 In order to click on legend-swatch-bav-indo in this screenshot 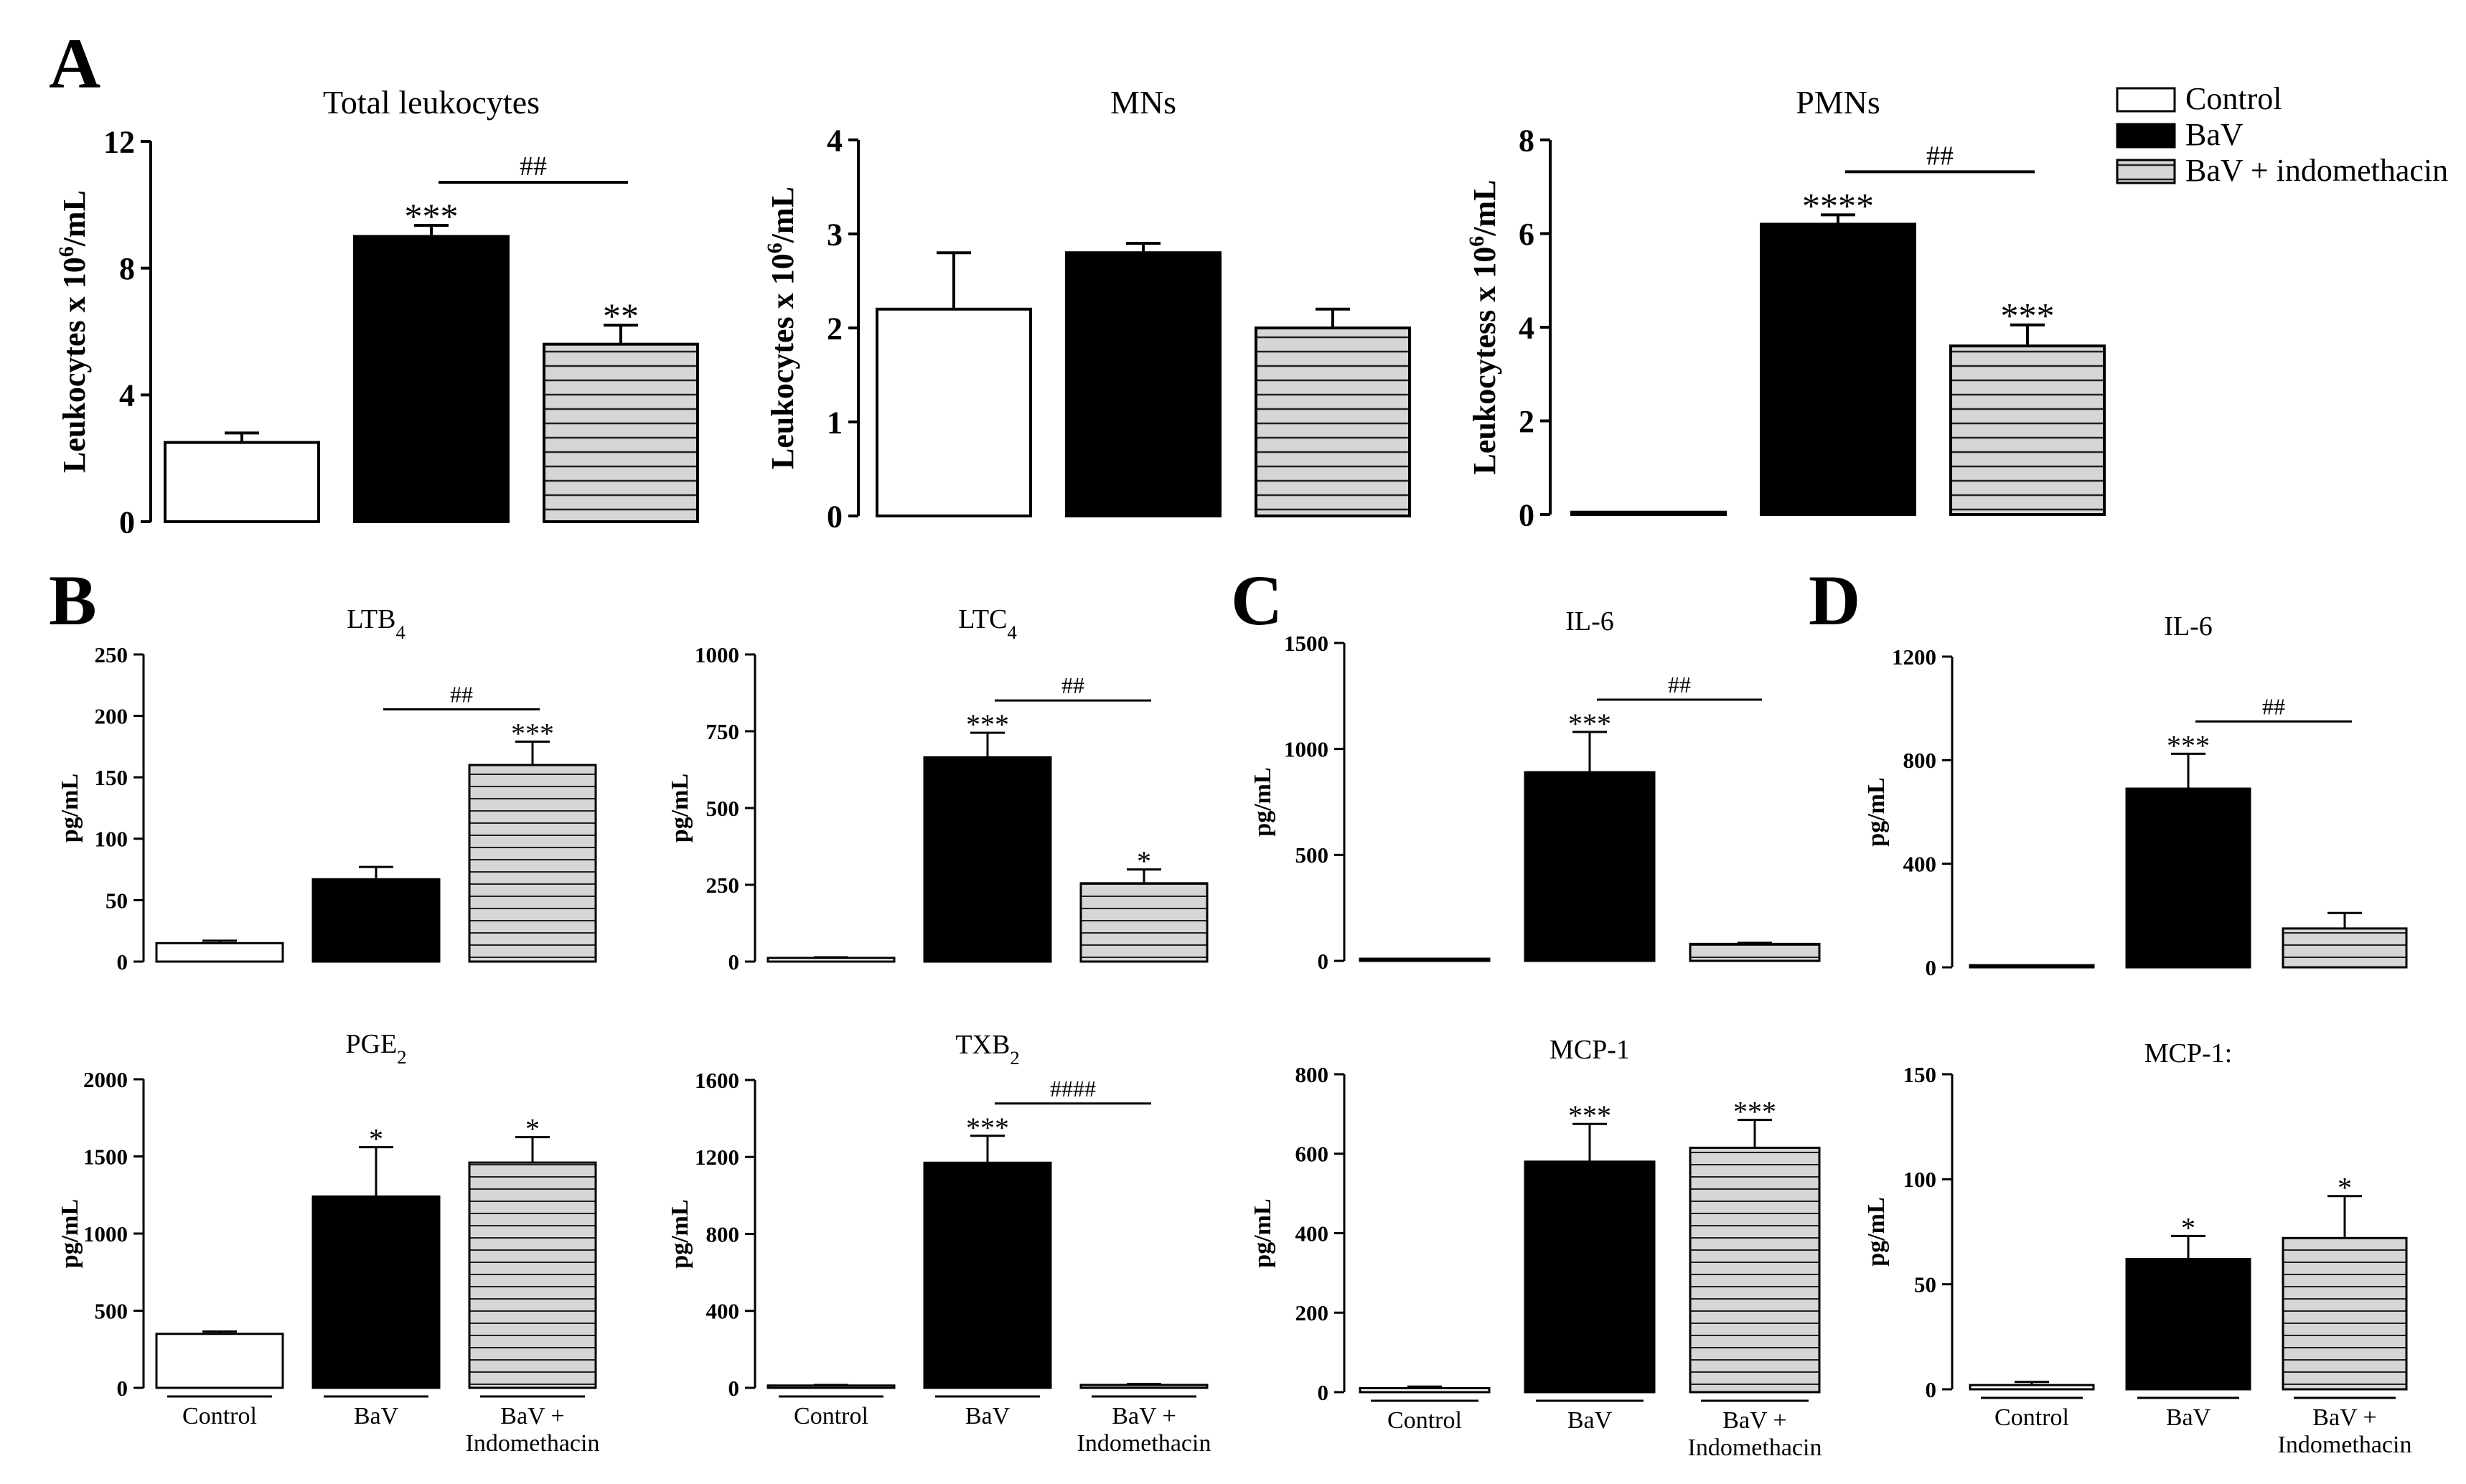, I will do `click(2146, 171)`.